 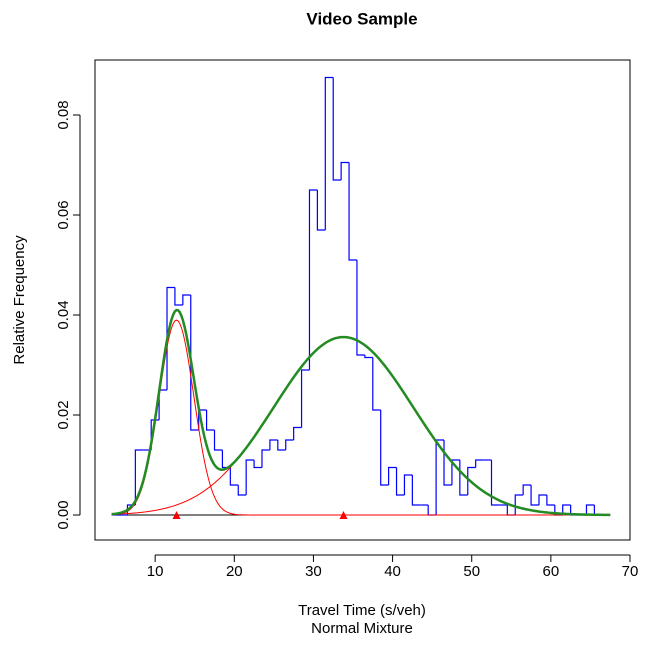 I want to click on y-tick-label: 0.04, so click(x=63, y=314).